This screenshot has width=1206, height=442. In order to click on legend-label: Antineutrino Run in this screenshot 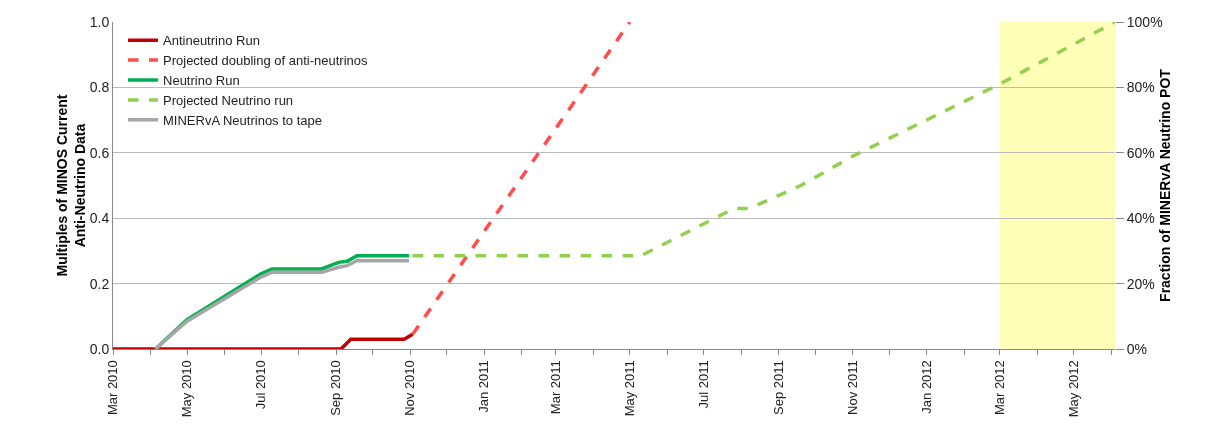, I will do `click(211, 41)`.